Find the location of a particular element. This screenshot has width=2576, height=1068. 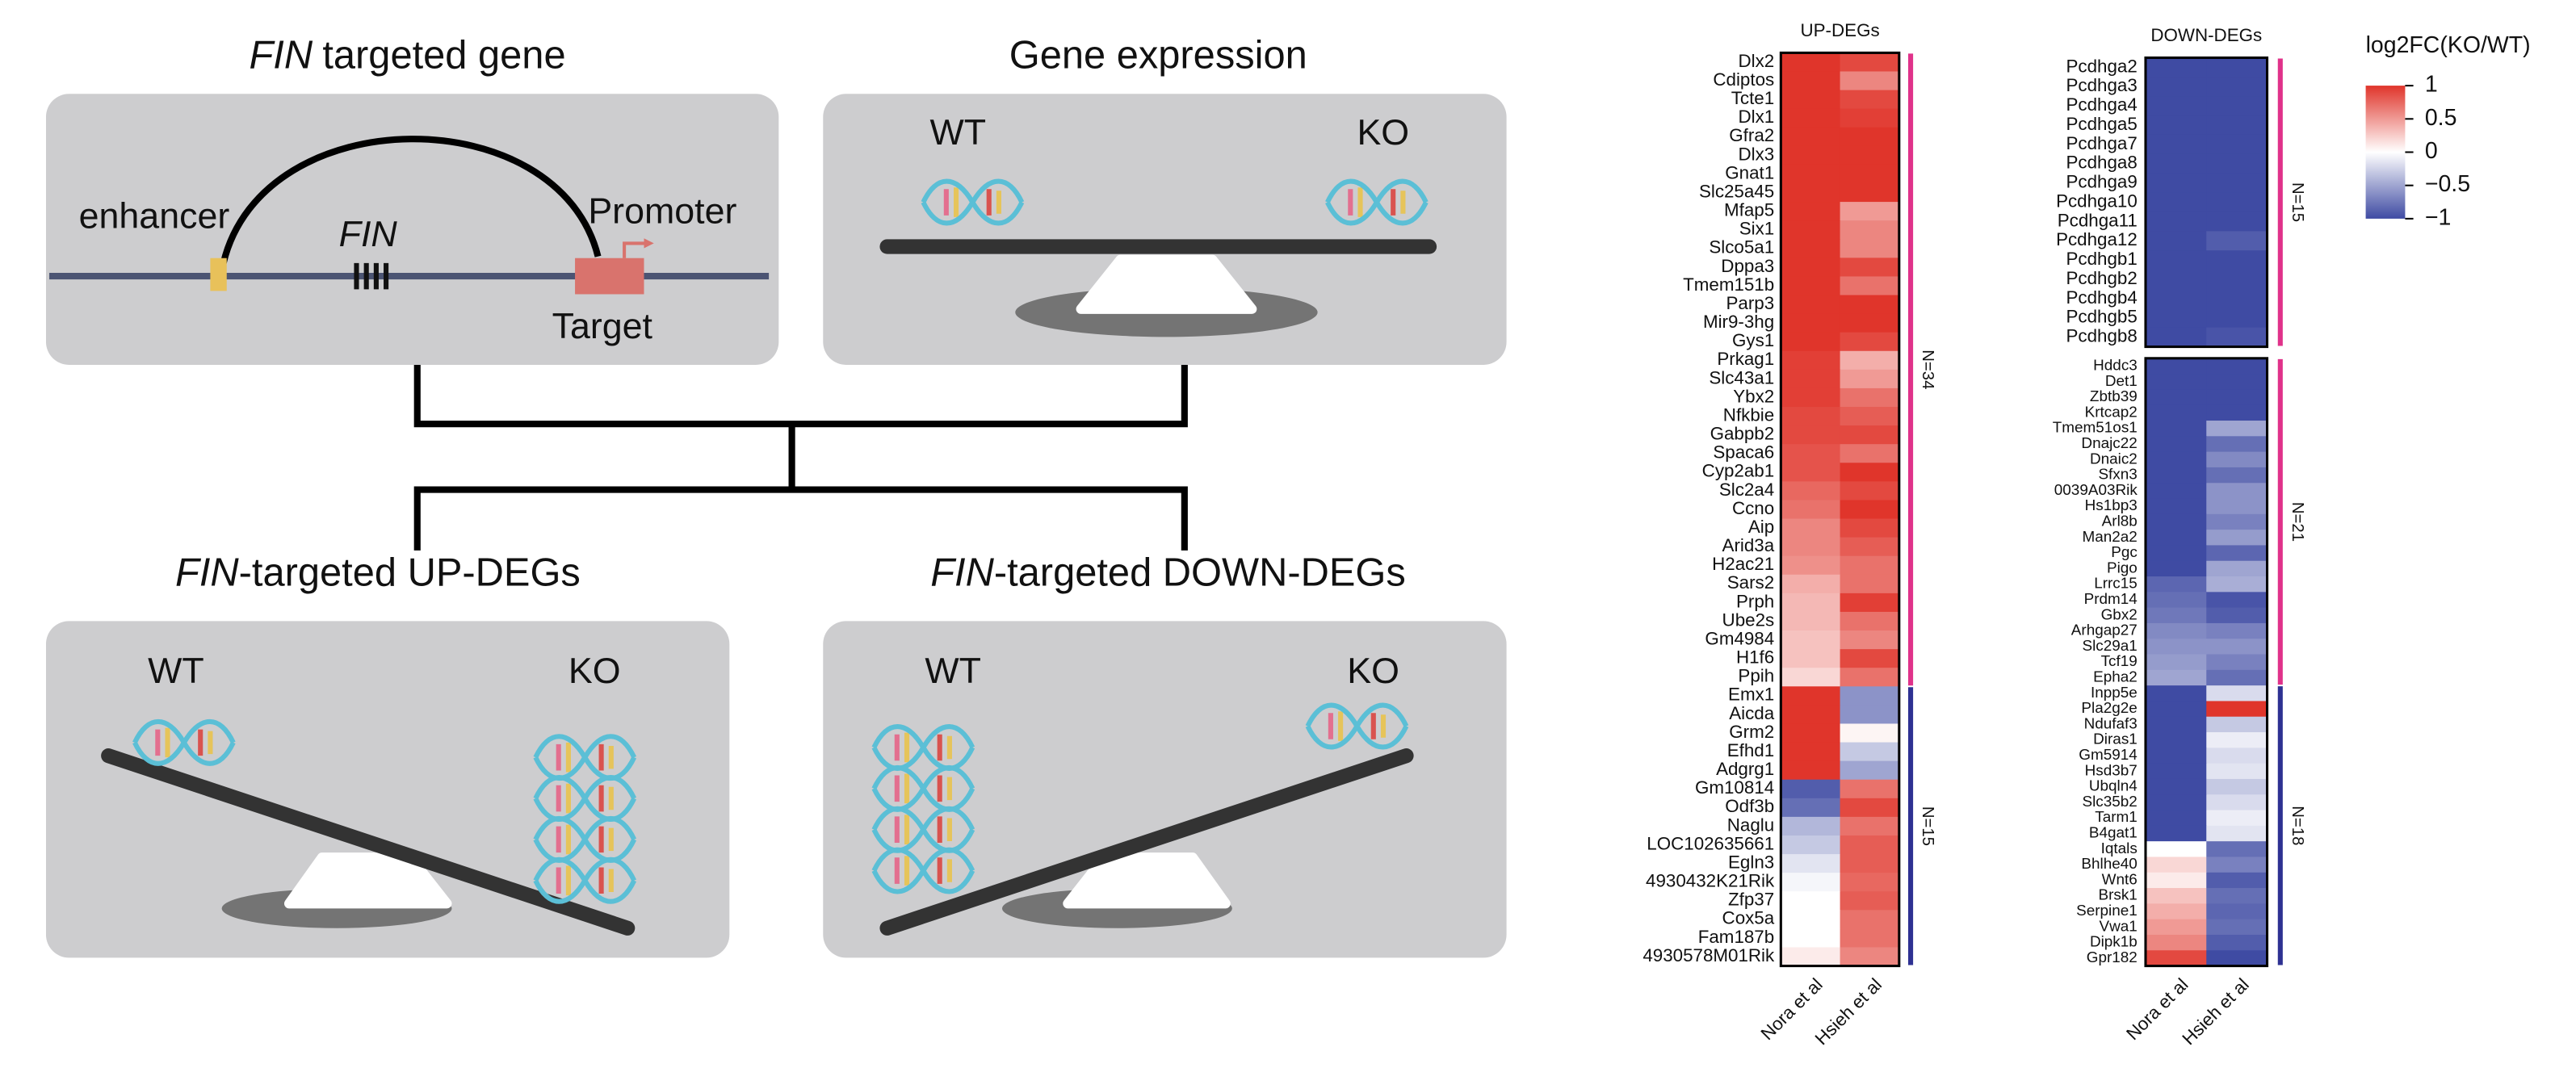

row-label: Bhlhe40 is located at coordinates (2109, 864).